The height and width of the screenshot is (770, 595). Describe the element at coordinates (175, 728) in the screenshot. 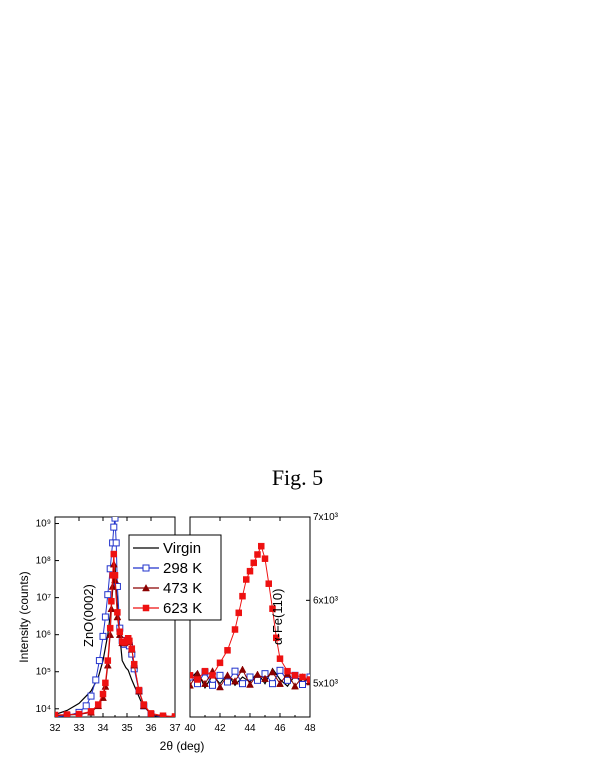

I see `x-tick-label: 37` at that location.